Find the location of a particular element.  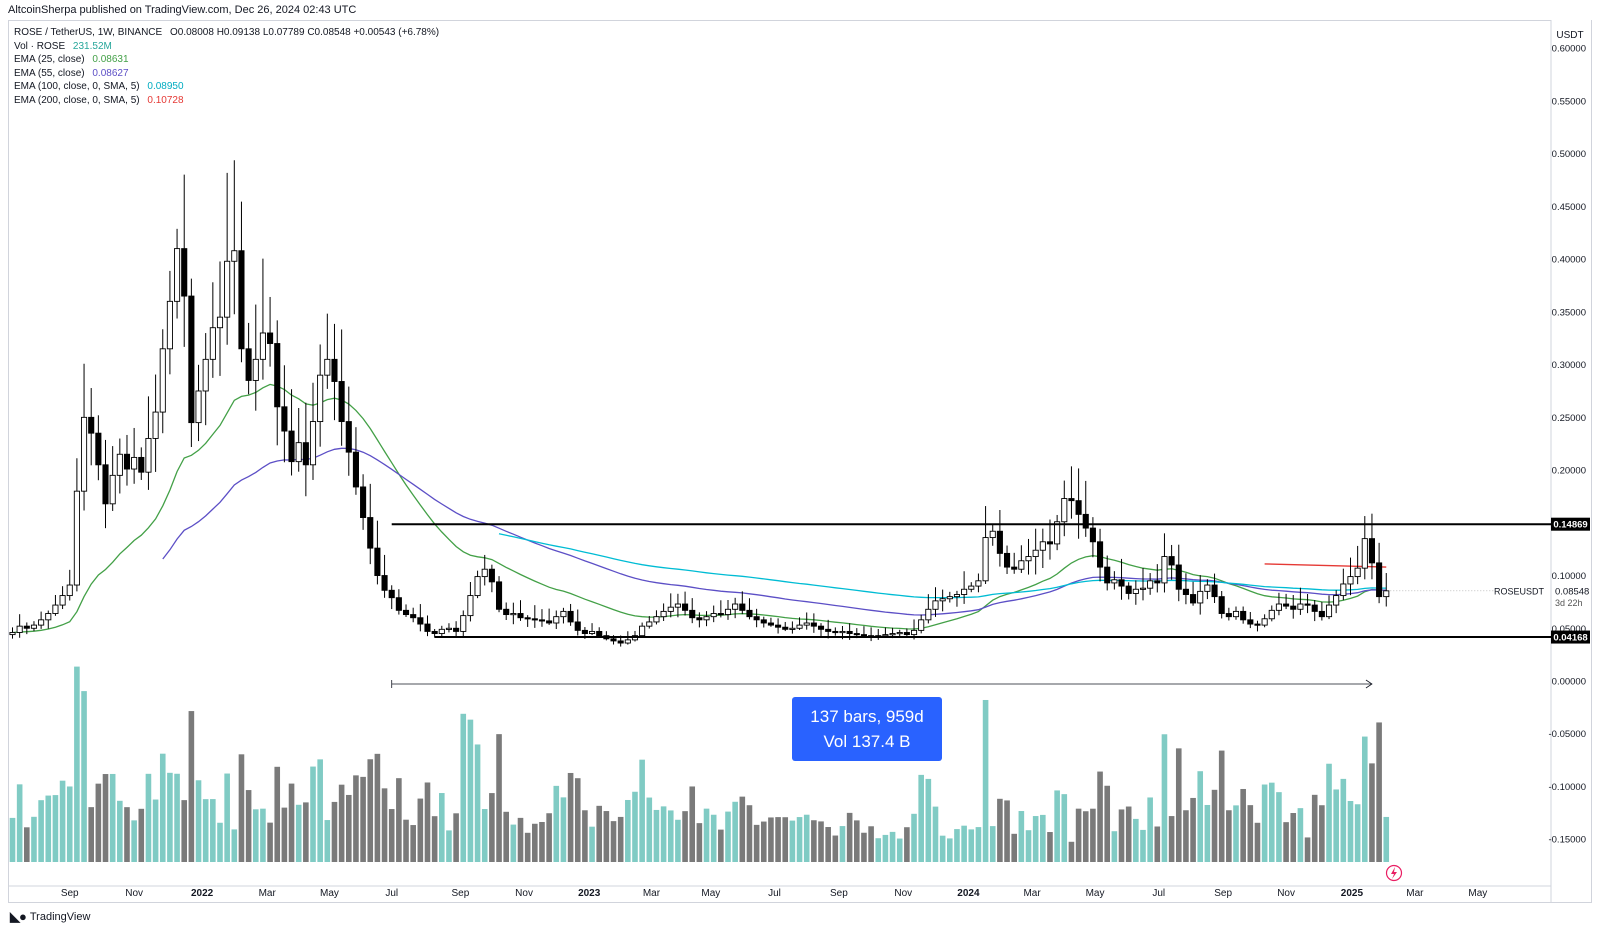

legend-volume-row: Vol · ROSE 231.52M is located at coordinates (226, 47).